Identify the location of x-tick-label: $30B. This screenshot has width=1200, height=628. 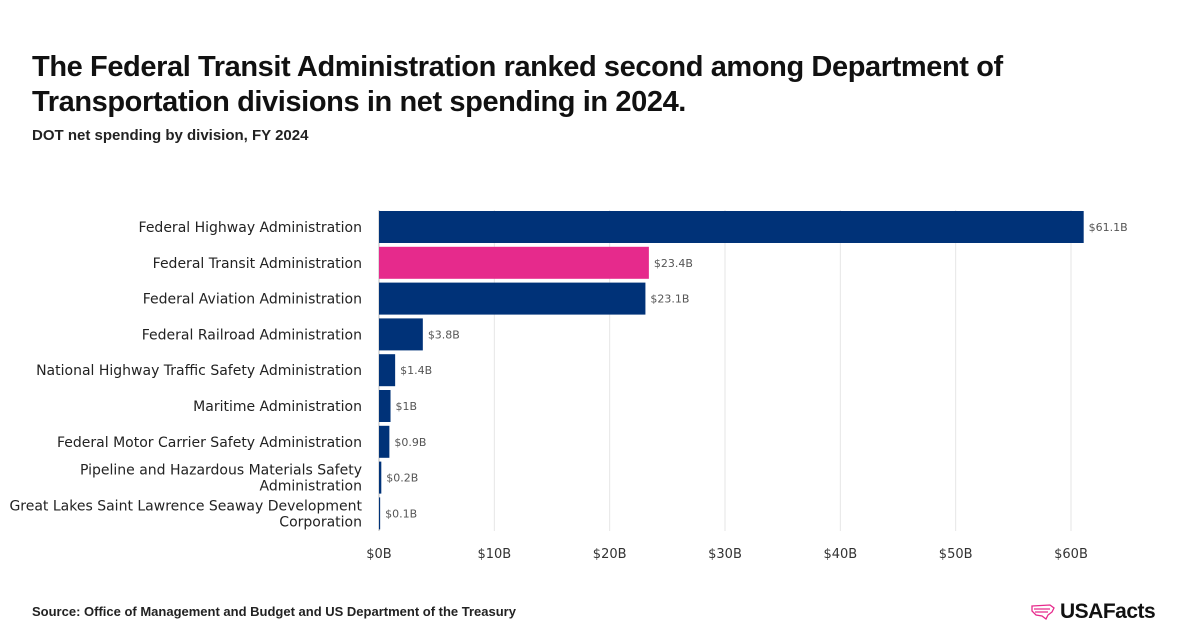
(725, 554).